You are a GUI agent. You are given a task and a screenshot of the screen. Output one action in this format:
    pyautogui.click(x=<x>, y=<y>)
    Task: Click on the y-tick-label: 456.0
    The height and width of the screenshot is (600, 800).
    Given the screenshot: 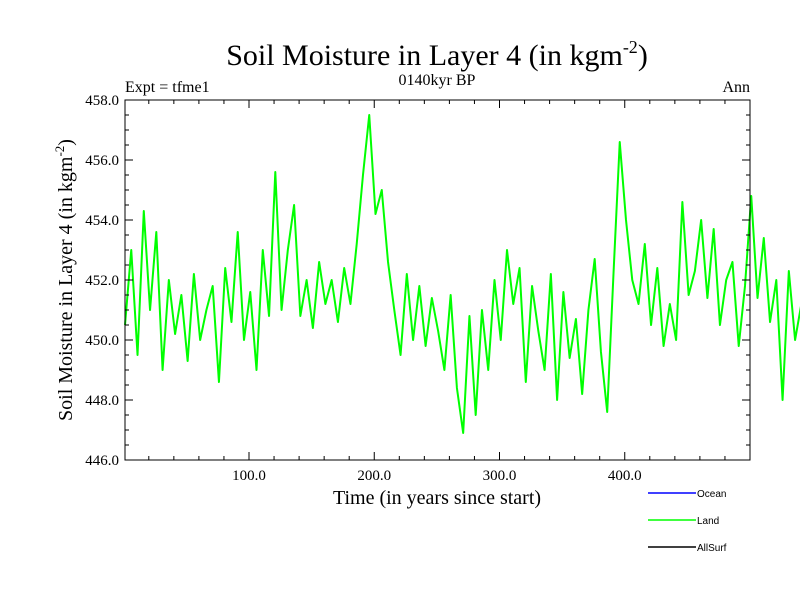 What is the action you would take?
    pyautogui.click(x=102, y=161)
    